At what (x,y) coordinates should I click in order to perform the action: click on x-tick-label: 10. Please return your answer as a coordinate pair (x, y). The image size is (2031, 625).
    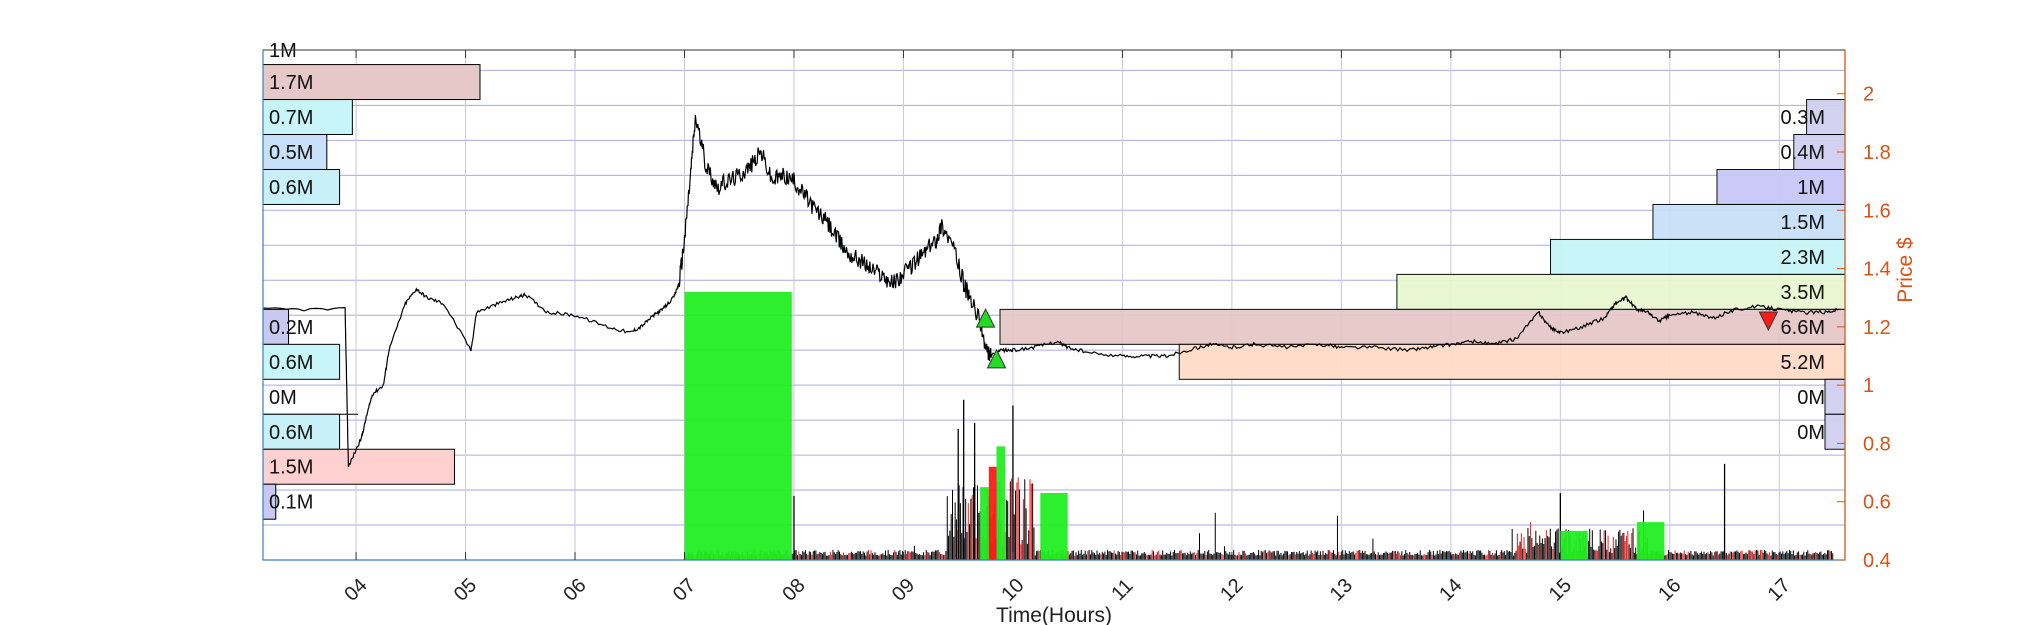
    Looking at the image, I should click on (1012, 589).